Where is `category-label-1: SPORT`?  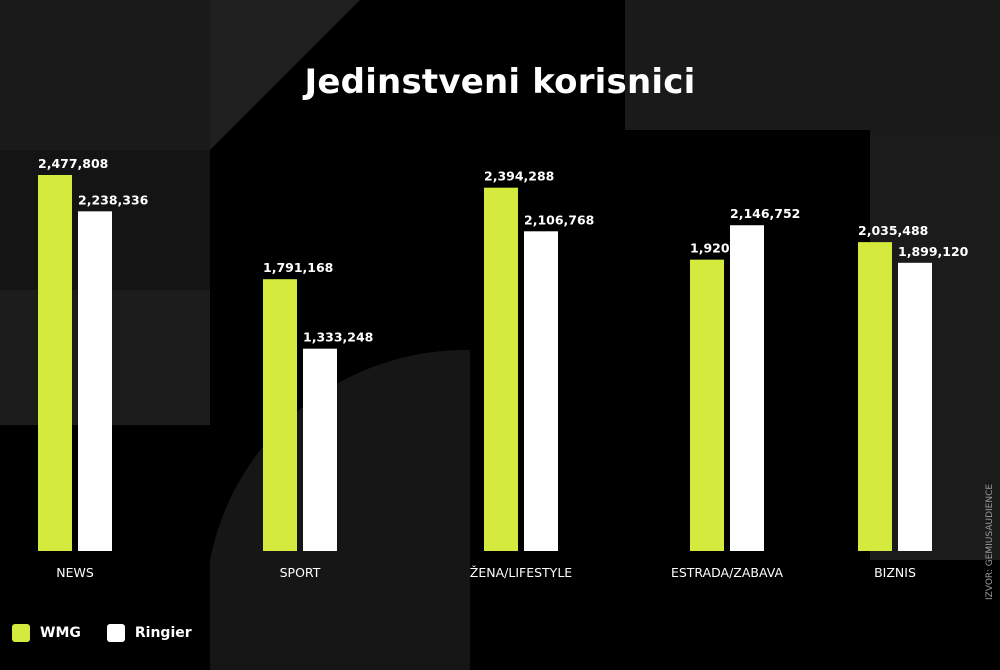
category-label-1: SPORT is located at coordinates (300, 572).